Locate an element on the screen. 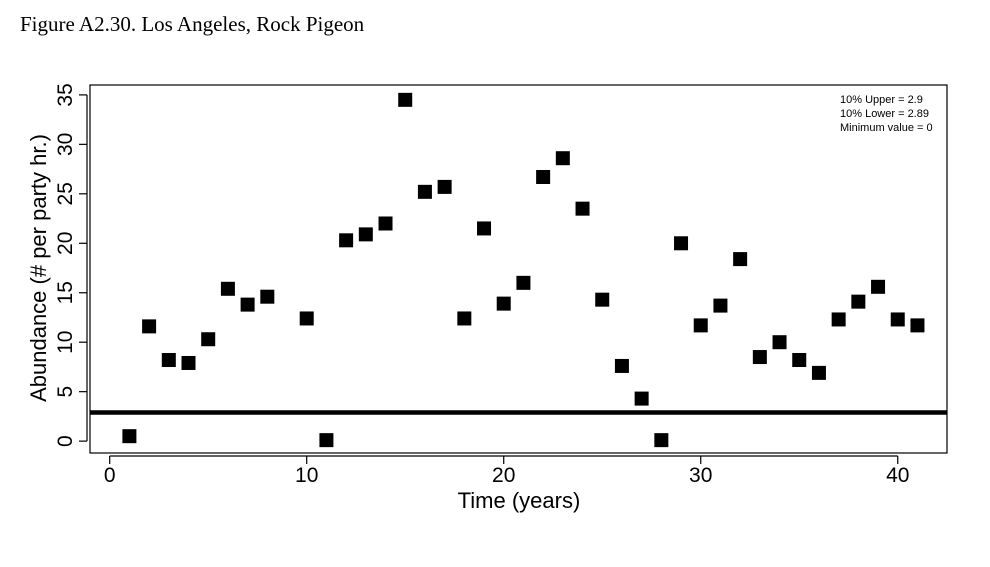 Image resolution: width=990 pixels, height=567 pixels. y-tick-label: 35 is located at coordinates (65, 94).